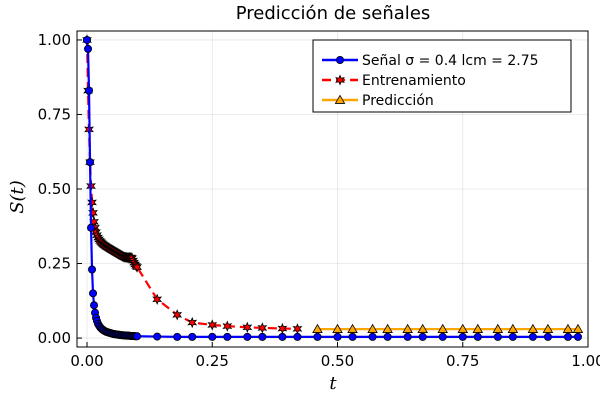 This screenshot has height=400, width=600. Describe the element at coordinates (54, 338) in the screenshot. I see `y-tick-label: 0.00` at that location.